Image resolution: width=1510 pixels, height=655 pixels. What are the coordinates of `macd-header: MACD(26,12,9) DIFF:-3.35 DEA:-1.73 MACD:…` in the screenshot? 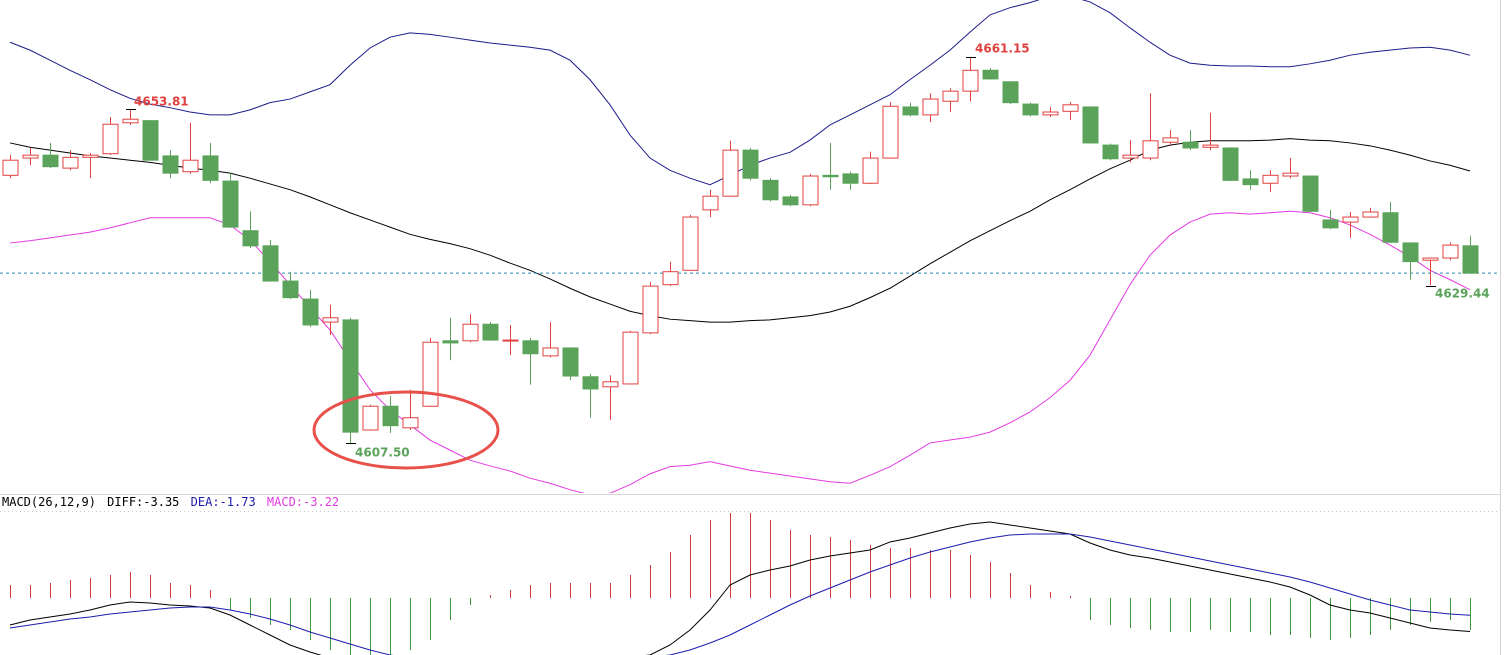 It's located at (170, 502).